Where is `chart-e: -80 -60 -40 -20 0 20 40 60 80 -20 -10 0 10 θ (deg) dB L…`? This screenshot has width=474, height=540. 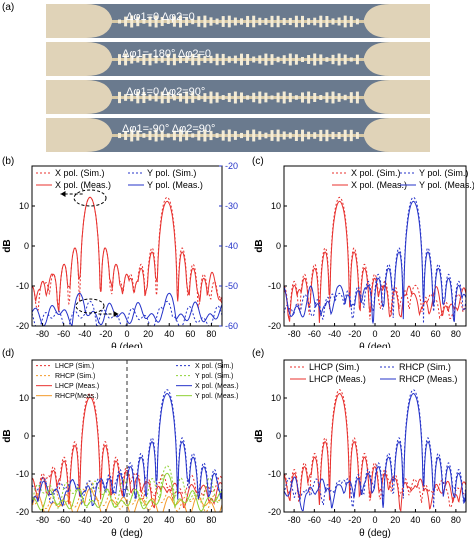 chart-e: -80 -60 -40 -20 0 20 40 60 80 -20 -10 0 10 θ (deg) dB L… is located at coordinates (360, 449).